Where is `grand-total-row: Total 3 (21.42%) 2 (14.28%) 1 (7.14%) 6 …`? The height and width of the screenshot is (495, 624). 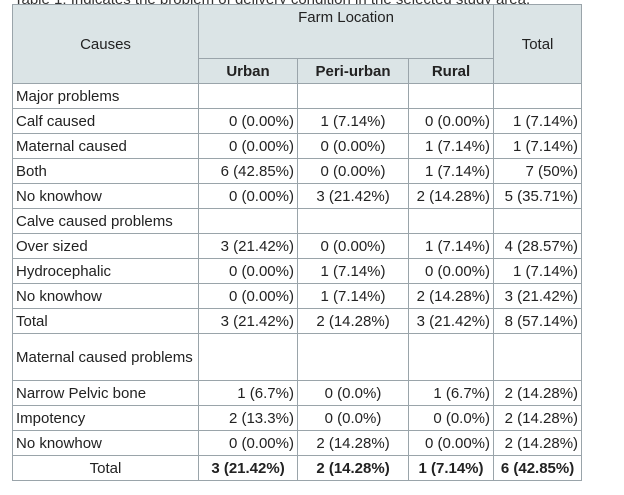
grand-total-row: Total 3 (21.42%) 2 (14.28%) 1 (7.14%) 6 … is located at coordinates (297, 468).